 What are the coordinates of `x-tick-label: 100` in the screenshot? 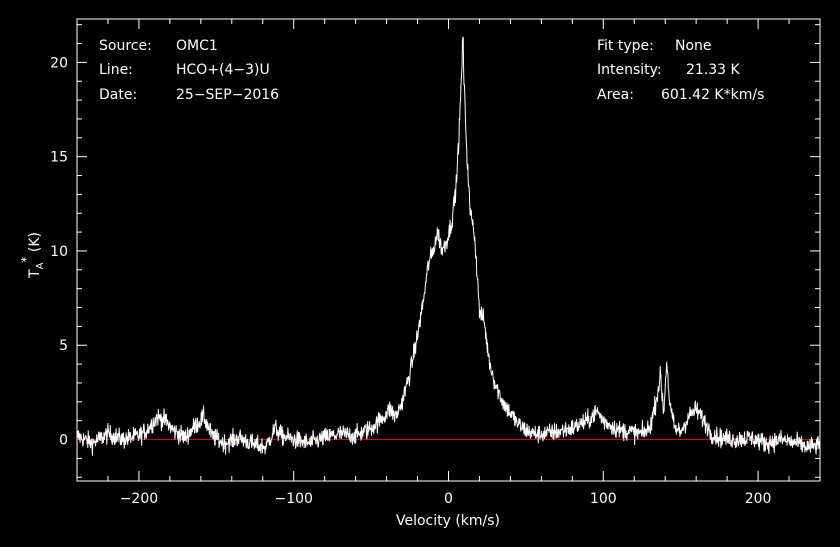 It's located at (603, 499).